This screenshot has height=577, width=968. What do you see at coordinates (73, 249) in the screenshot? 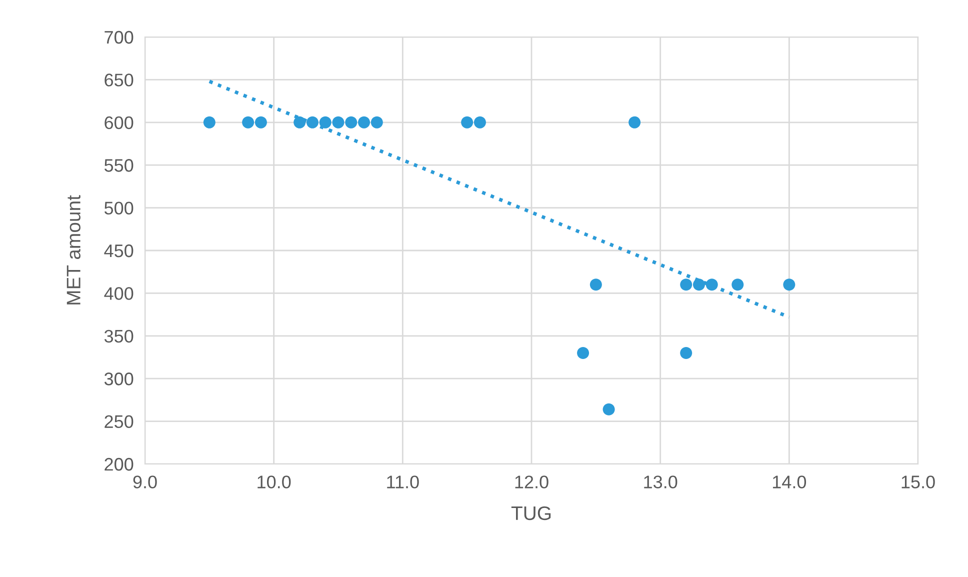
I see `y-axis-title: MET amount` at bounding box center [73, 249].